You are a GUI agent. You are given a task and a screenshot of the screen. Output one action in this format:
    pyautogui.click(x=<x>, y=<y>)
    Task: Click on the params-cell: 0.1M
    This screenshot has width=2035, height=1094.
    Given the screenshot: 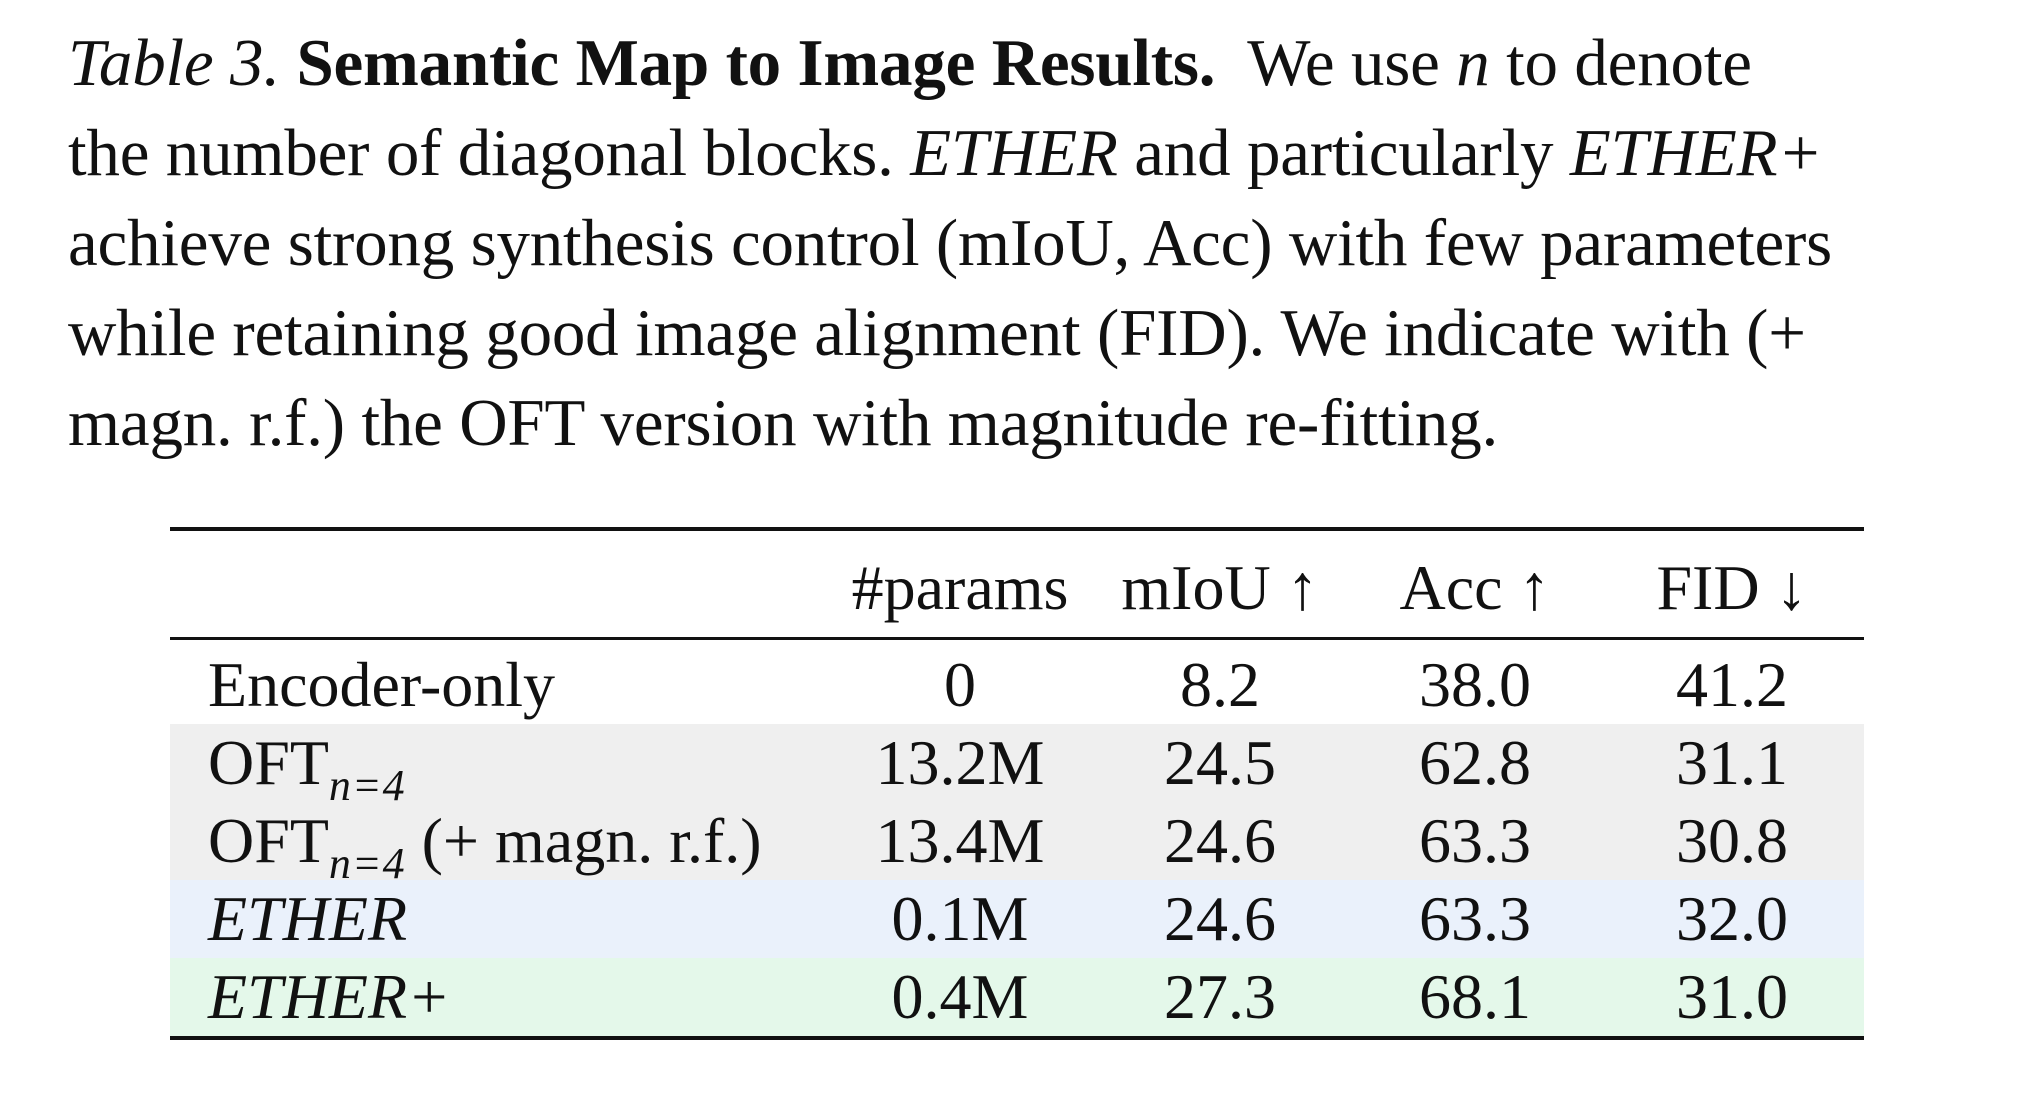 What is the action you would take?
    pyautogui.click(x=960, y=919)
    